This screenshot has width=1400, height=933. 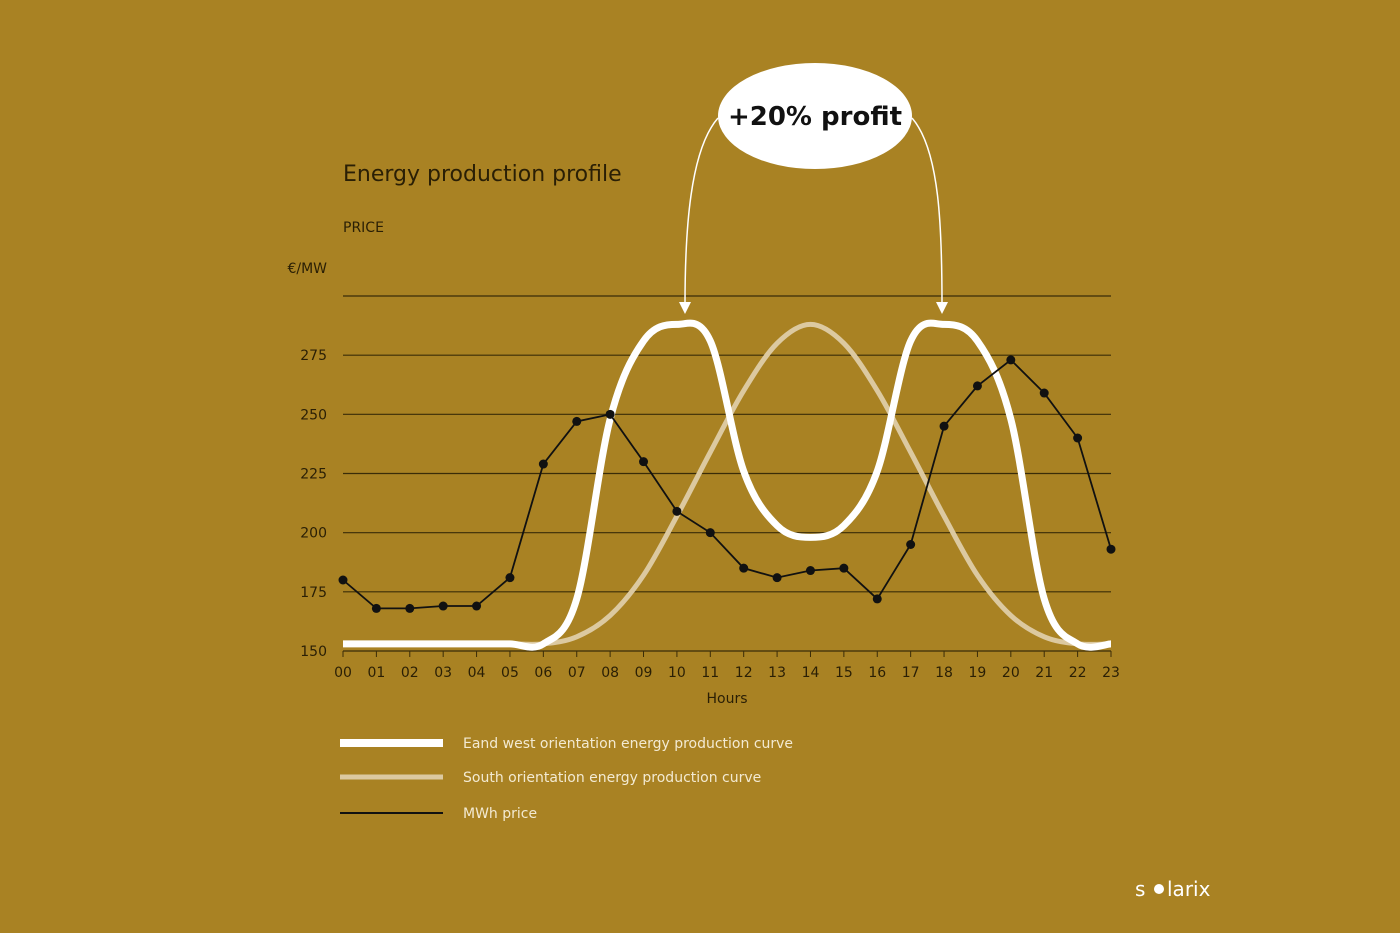 I want to click on svg-text: s, so click(x=1140, y=889).